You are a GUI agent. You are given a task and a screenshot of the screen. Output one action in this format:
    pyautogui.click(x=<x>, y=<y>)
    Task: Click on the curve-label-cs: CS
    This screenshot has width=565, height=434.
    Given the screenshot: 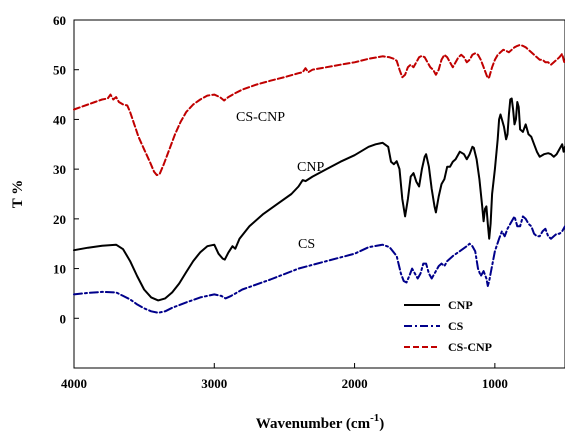 What is the action you would take?
    pyautogui.click(x=306, y=244)
    